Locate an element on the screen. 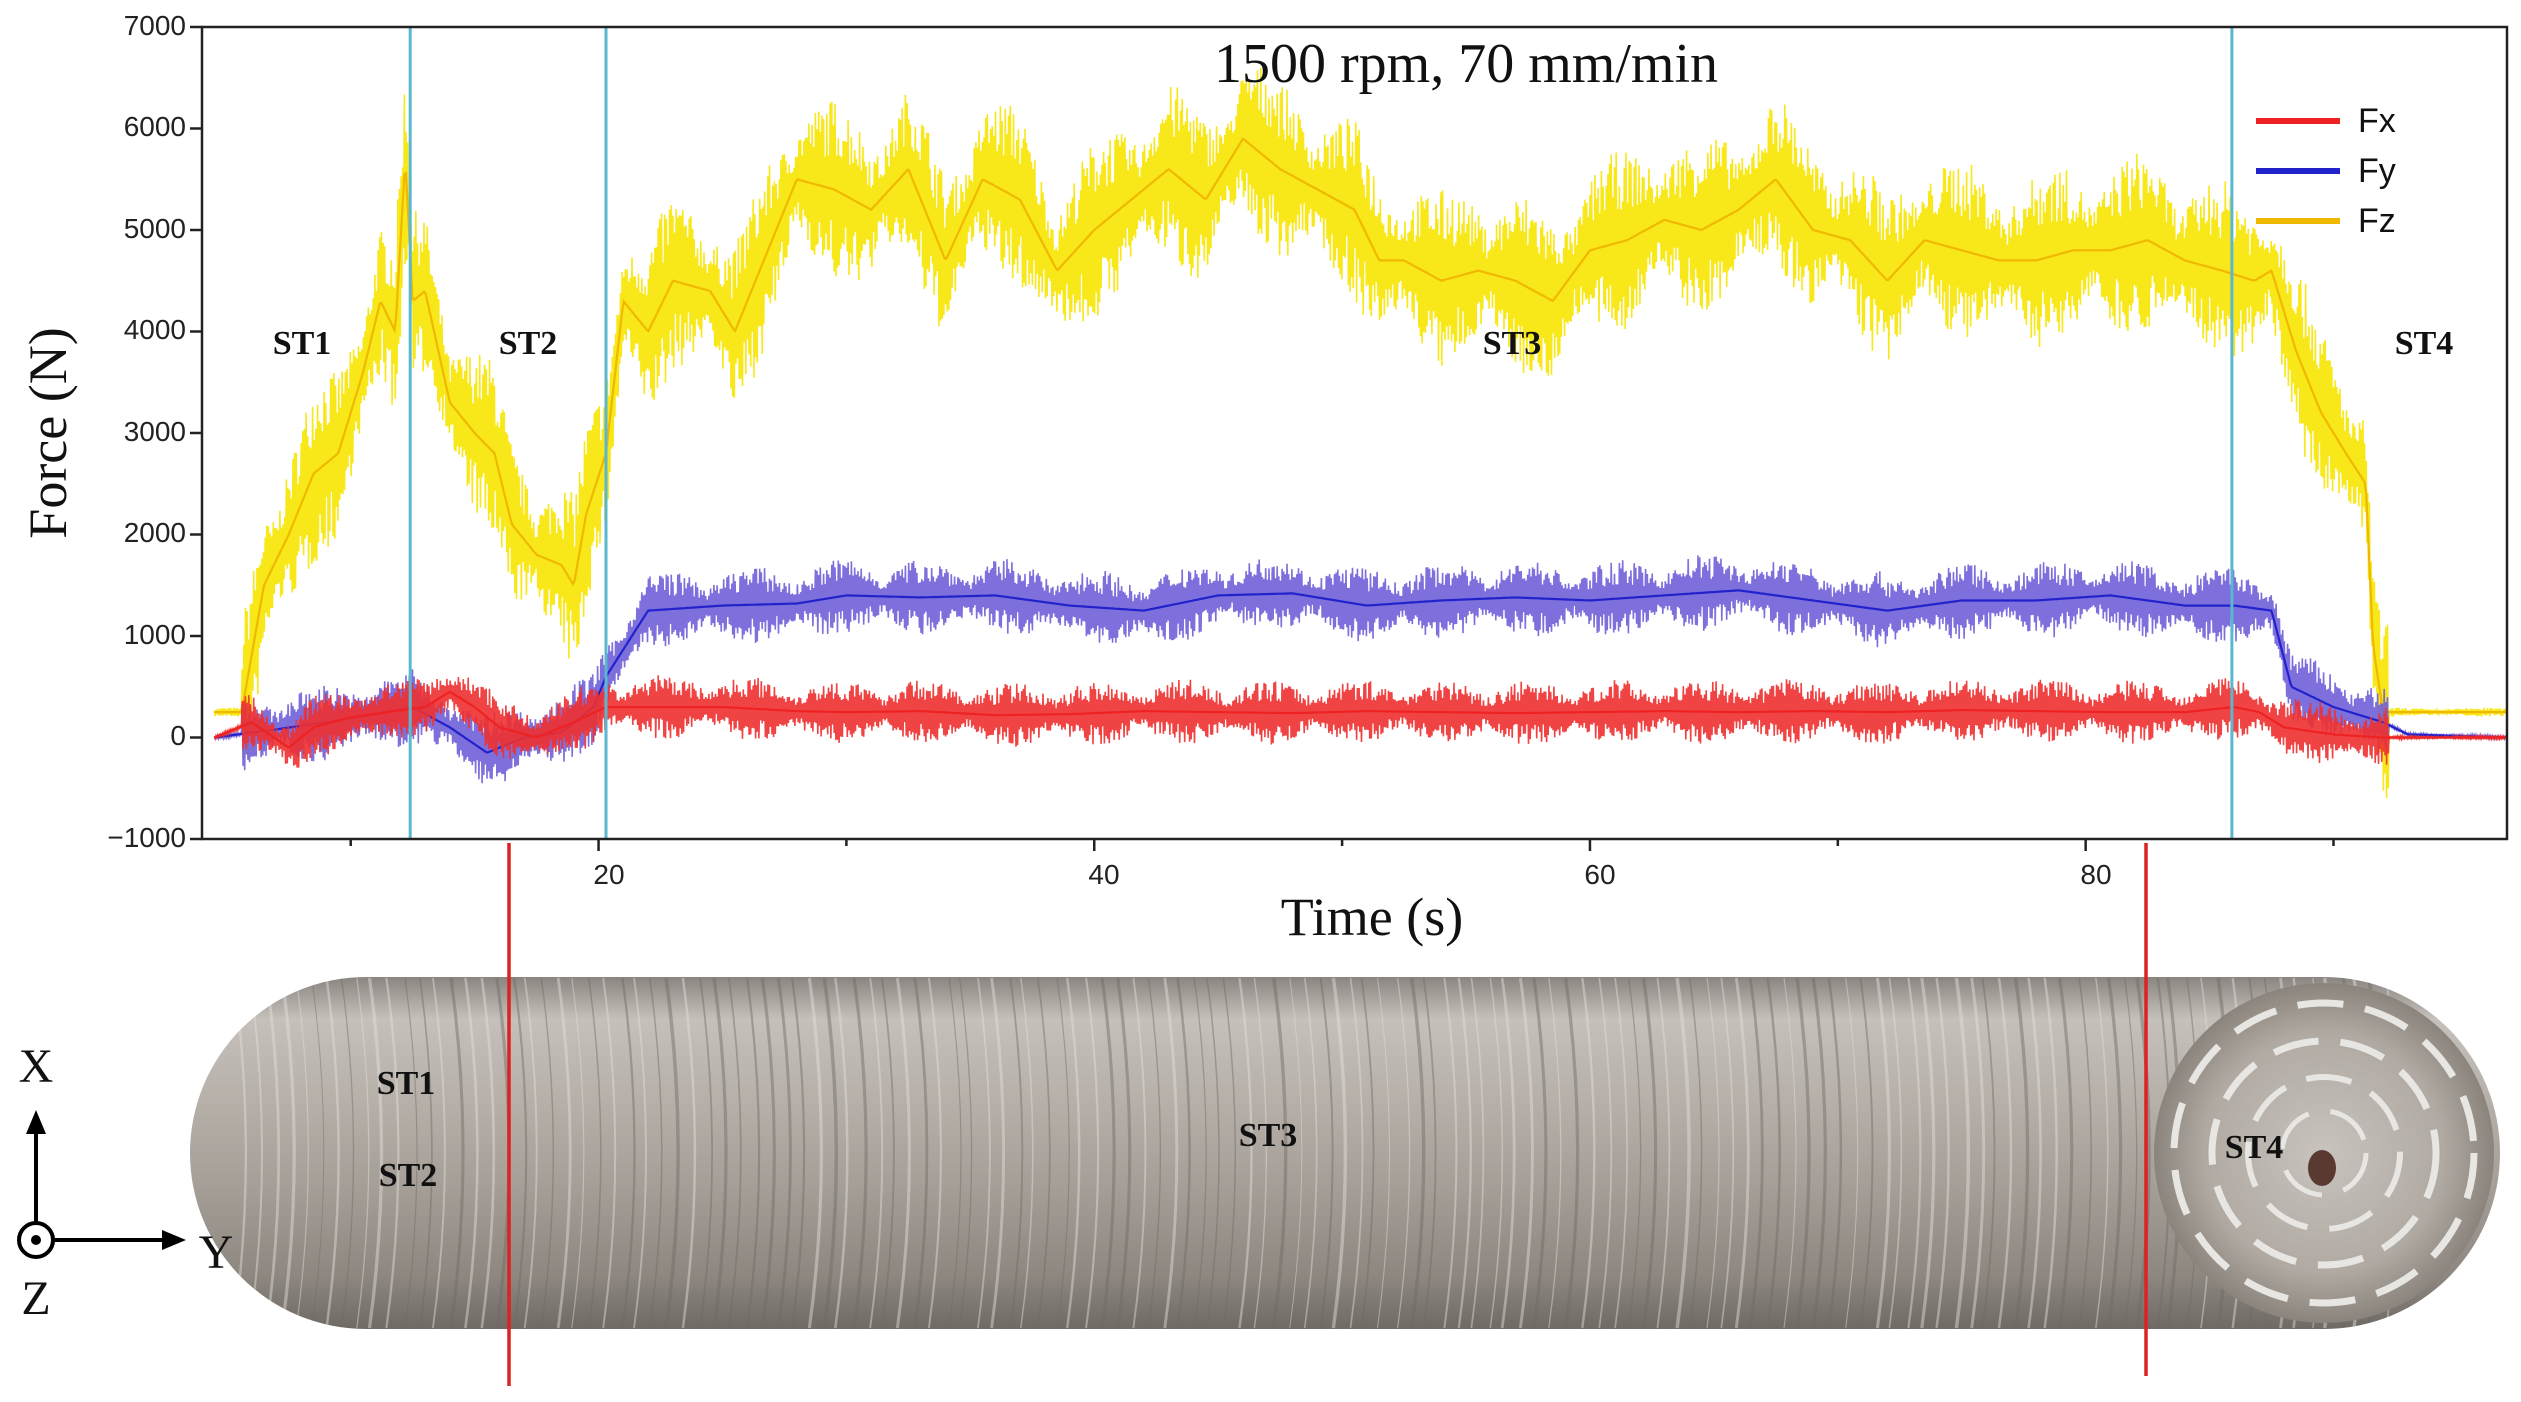 The height and width of the screenshot is (1402, 2521). legend-label: Fx is located at coordinates (2377, 121).